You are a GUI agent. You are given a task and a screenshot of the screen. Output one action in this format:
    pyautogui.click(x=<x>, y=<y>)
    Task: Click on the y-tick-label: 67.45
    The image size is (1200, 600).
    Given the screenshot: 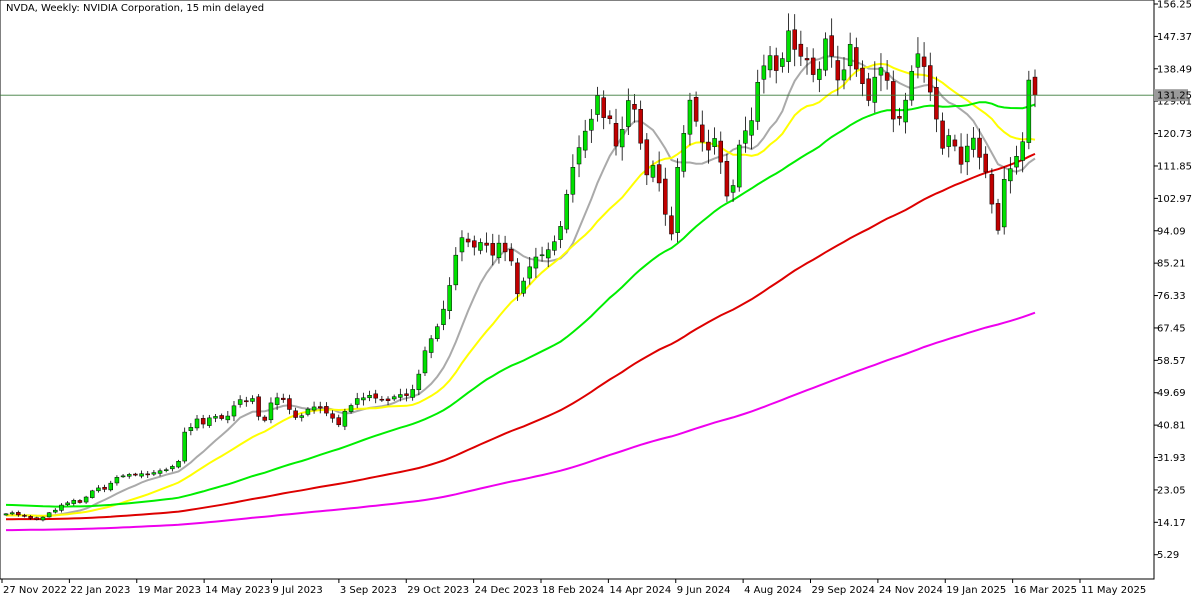 What is the action you would take?
    pyautogui.click(x=1171, y=328)
    